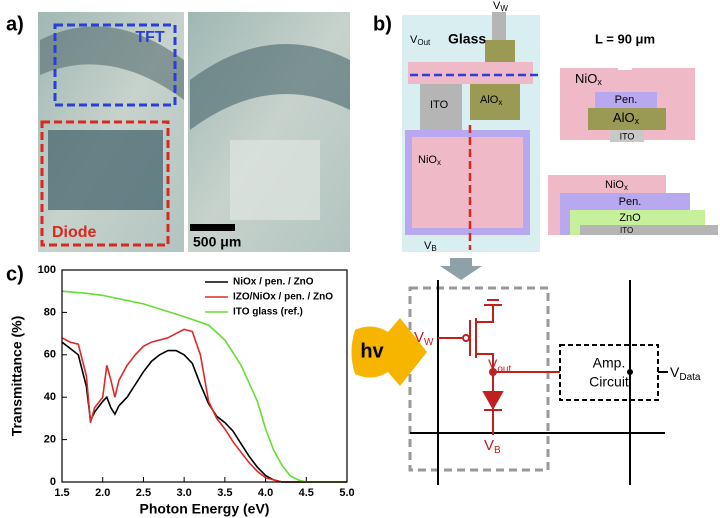 This screenshot has height=518, width=720. Describe the element at coordinates (467, 39) in the screenshot. I see `label: Glass` at that location.